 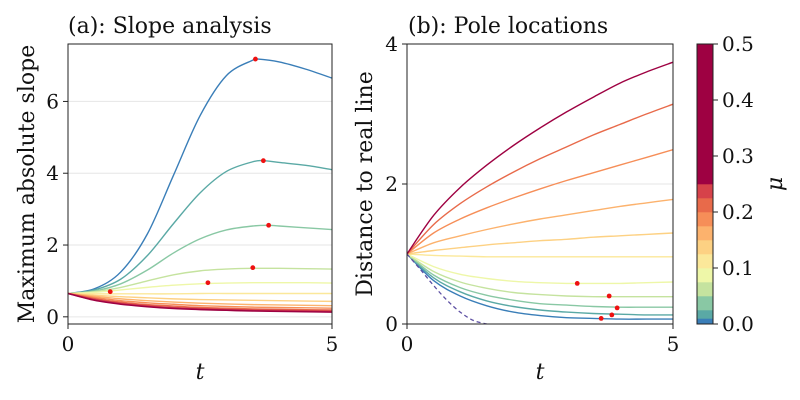 I want to click on colorbar: 0.0 0.1 0.2 0.3 0.4 0.5 μ, so click(x=742, y=184).